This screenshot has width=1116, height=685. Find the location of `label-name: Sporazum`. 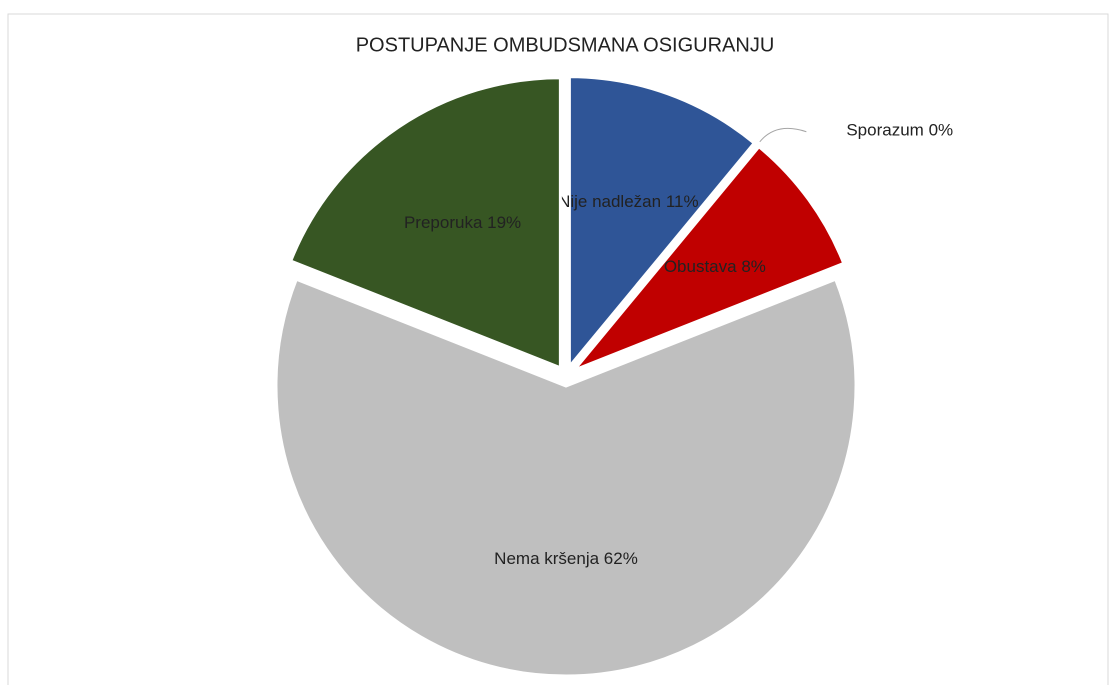

label-name: Sporazum is located at coordinates (884, 130).